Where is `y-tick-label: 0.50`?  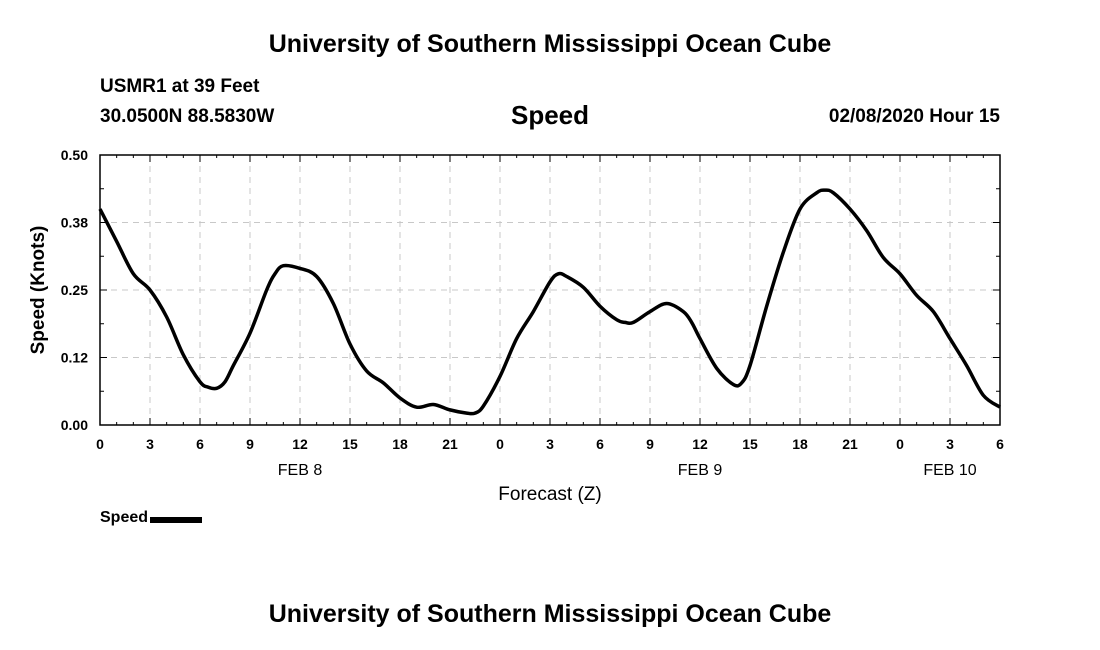
y-tick-label: 0.50 is located at coordinates (74, 155).